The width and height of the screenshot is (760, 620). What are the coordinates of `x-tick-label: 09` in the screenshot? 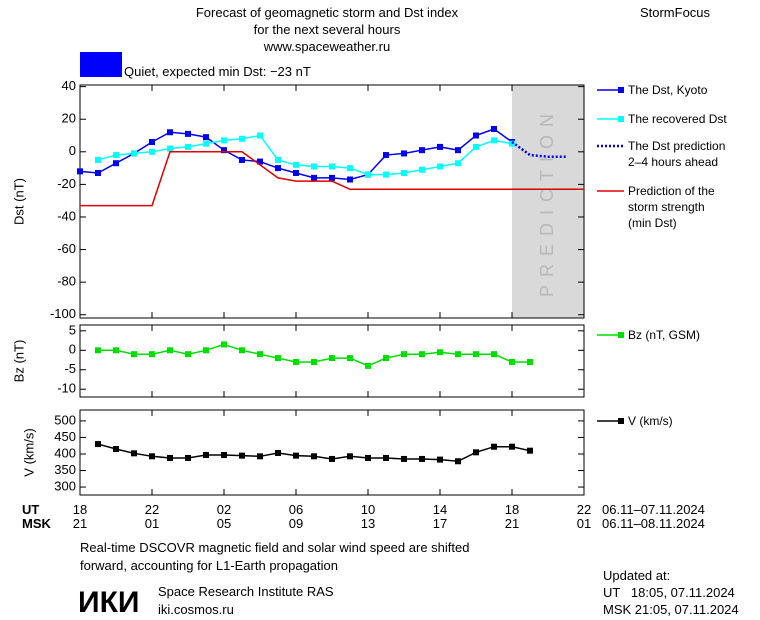 It's located at (296, 523).